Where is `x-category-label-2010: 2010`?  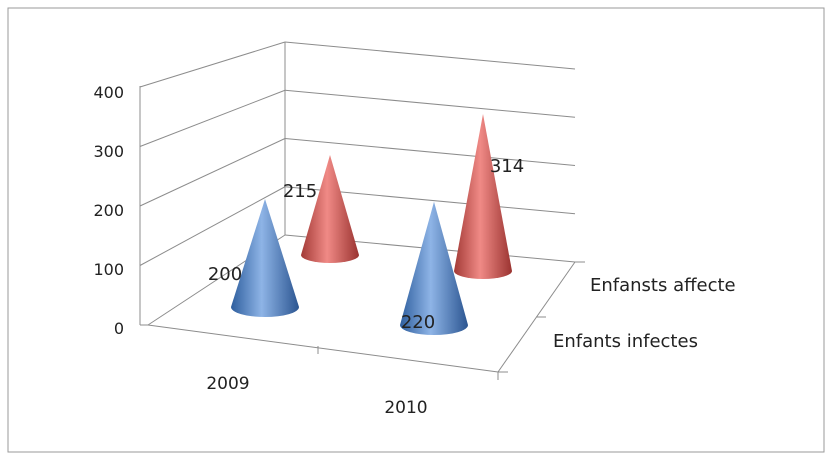 x-category-label-2010: 2010 is located at coordinates (405, 408).